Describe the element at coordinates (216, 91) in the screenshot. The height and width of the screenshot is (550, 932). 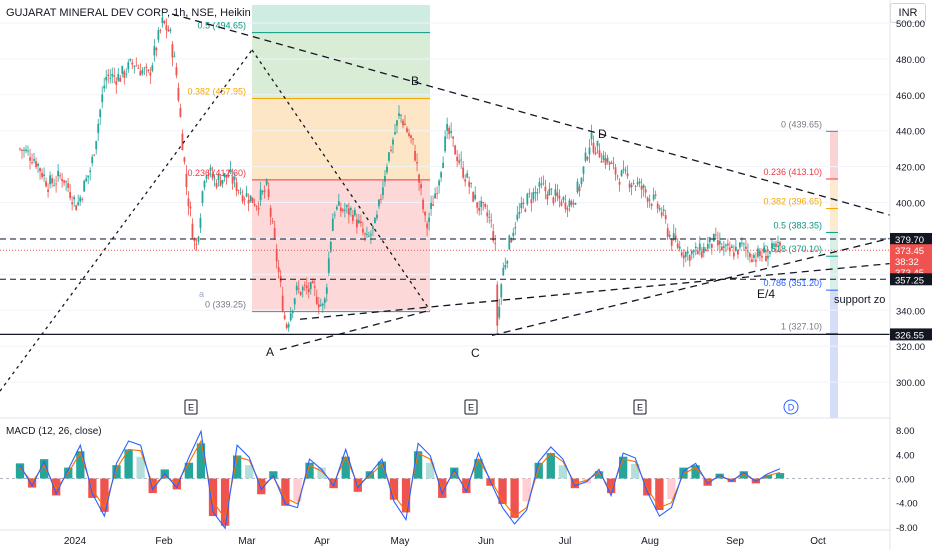
I see `fib-level-label: 0.382 (457.95)` at that location.